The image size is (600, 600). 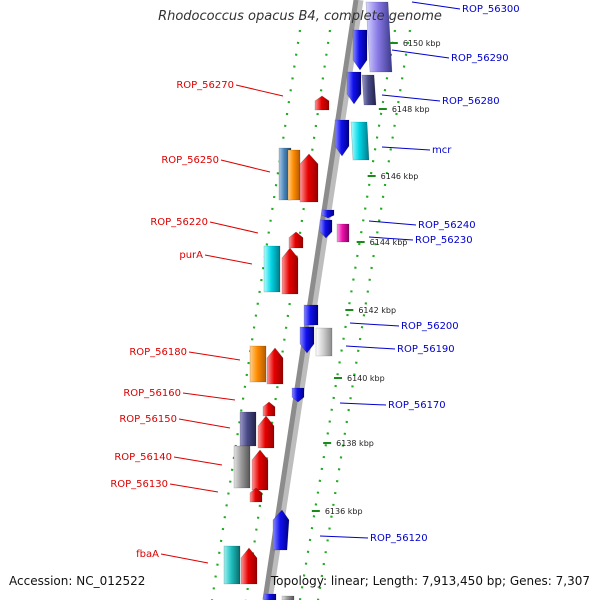 What do you see at coordinates (377, 310) in the screenshot?
I see `kbp-tick-label: 6142 kbp` at bounding box center [377, 310].